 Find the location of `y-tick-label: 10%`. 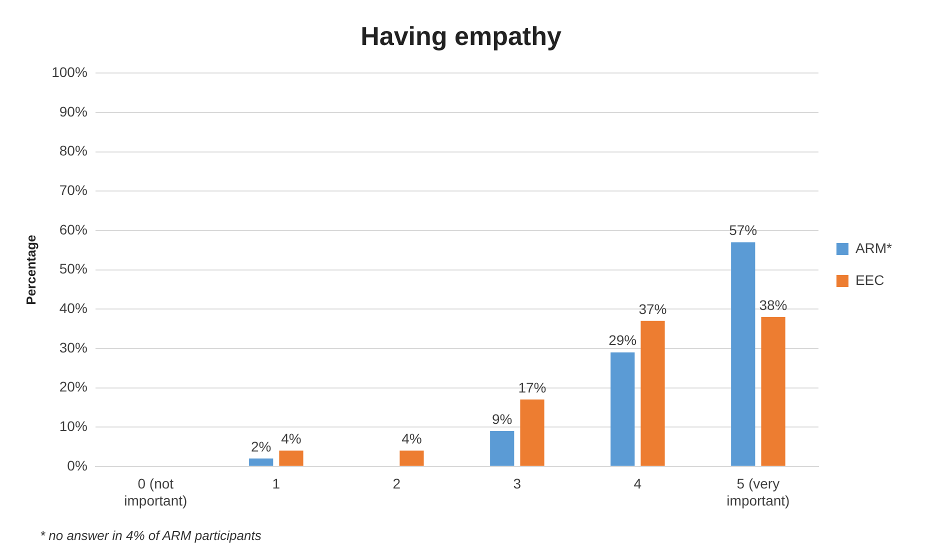

y-tick-label: 10% is located at coordinates (73, 426).